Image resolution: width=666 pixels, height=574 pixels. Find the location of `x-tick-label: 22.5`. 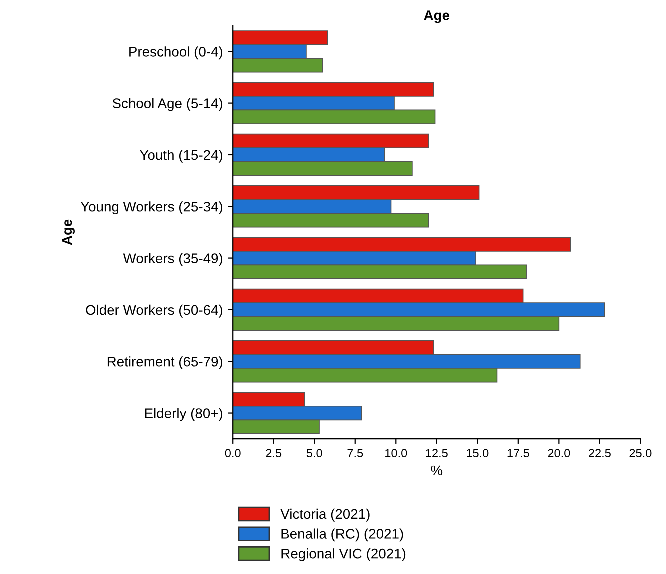

x-tick-label: 22.5 is located at coordinates (600, 453).